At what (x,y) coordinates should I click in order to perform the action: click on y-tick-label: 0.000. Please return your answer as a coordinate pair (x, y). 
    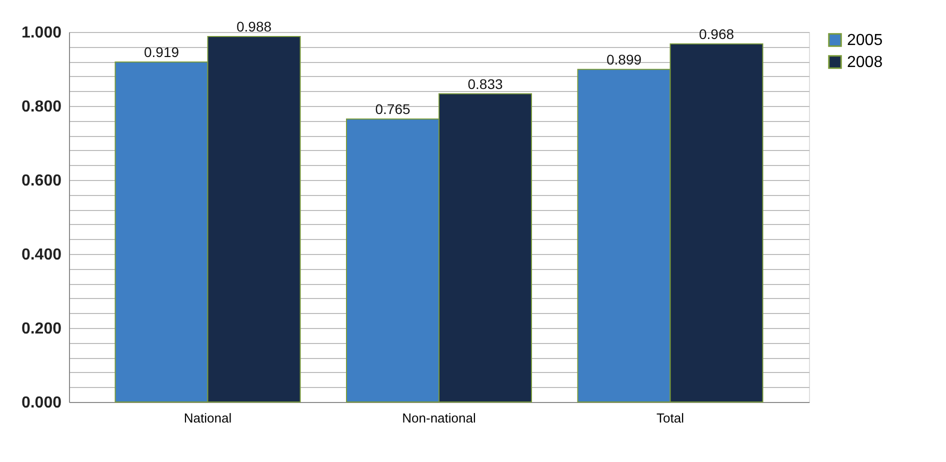
    Looking at the image, I should click on (41, 403).